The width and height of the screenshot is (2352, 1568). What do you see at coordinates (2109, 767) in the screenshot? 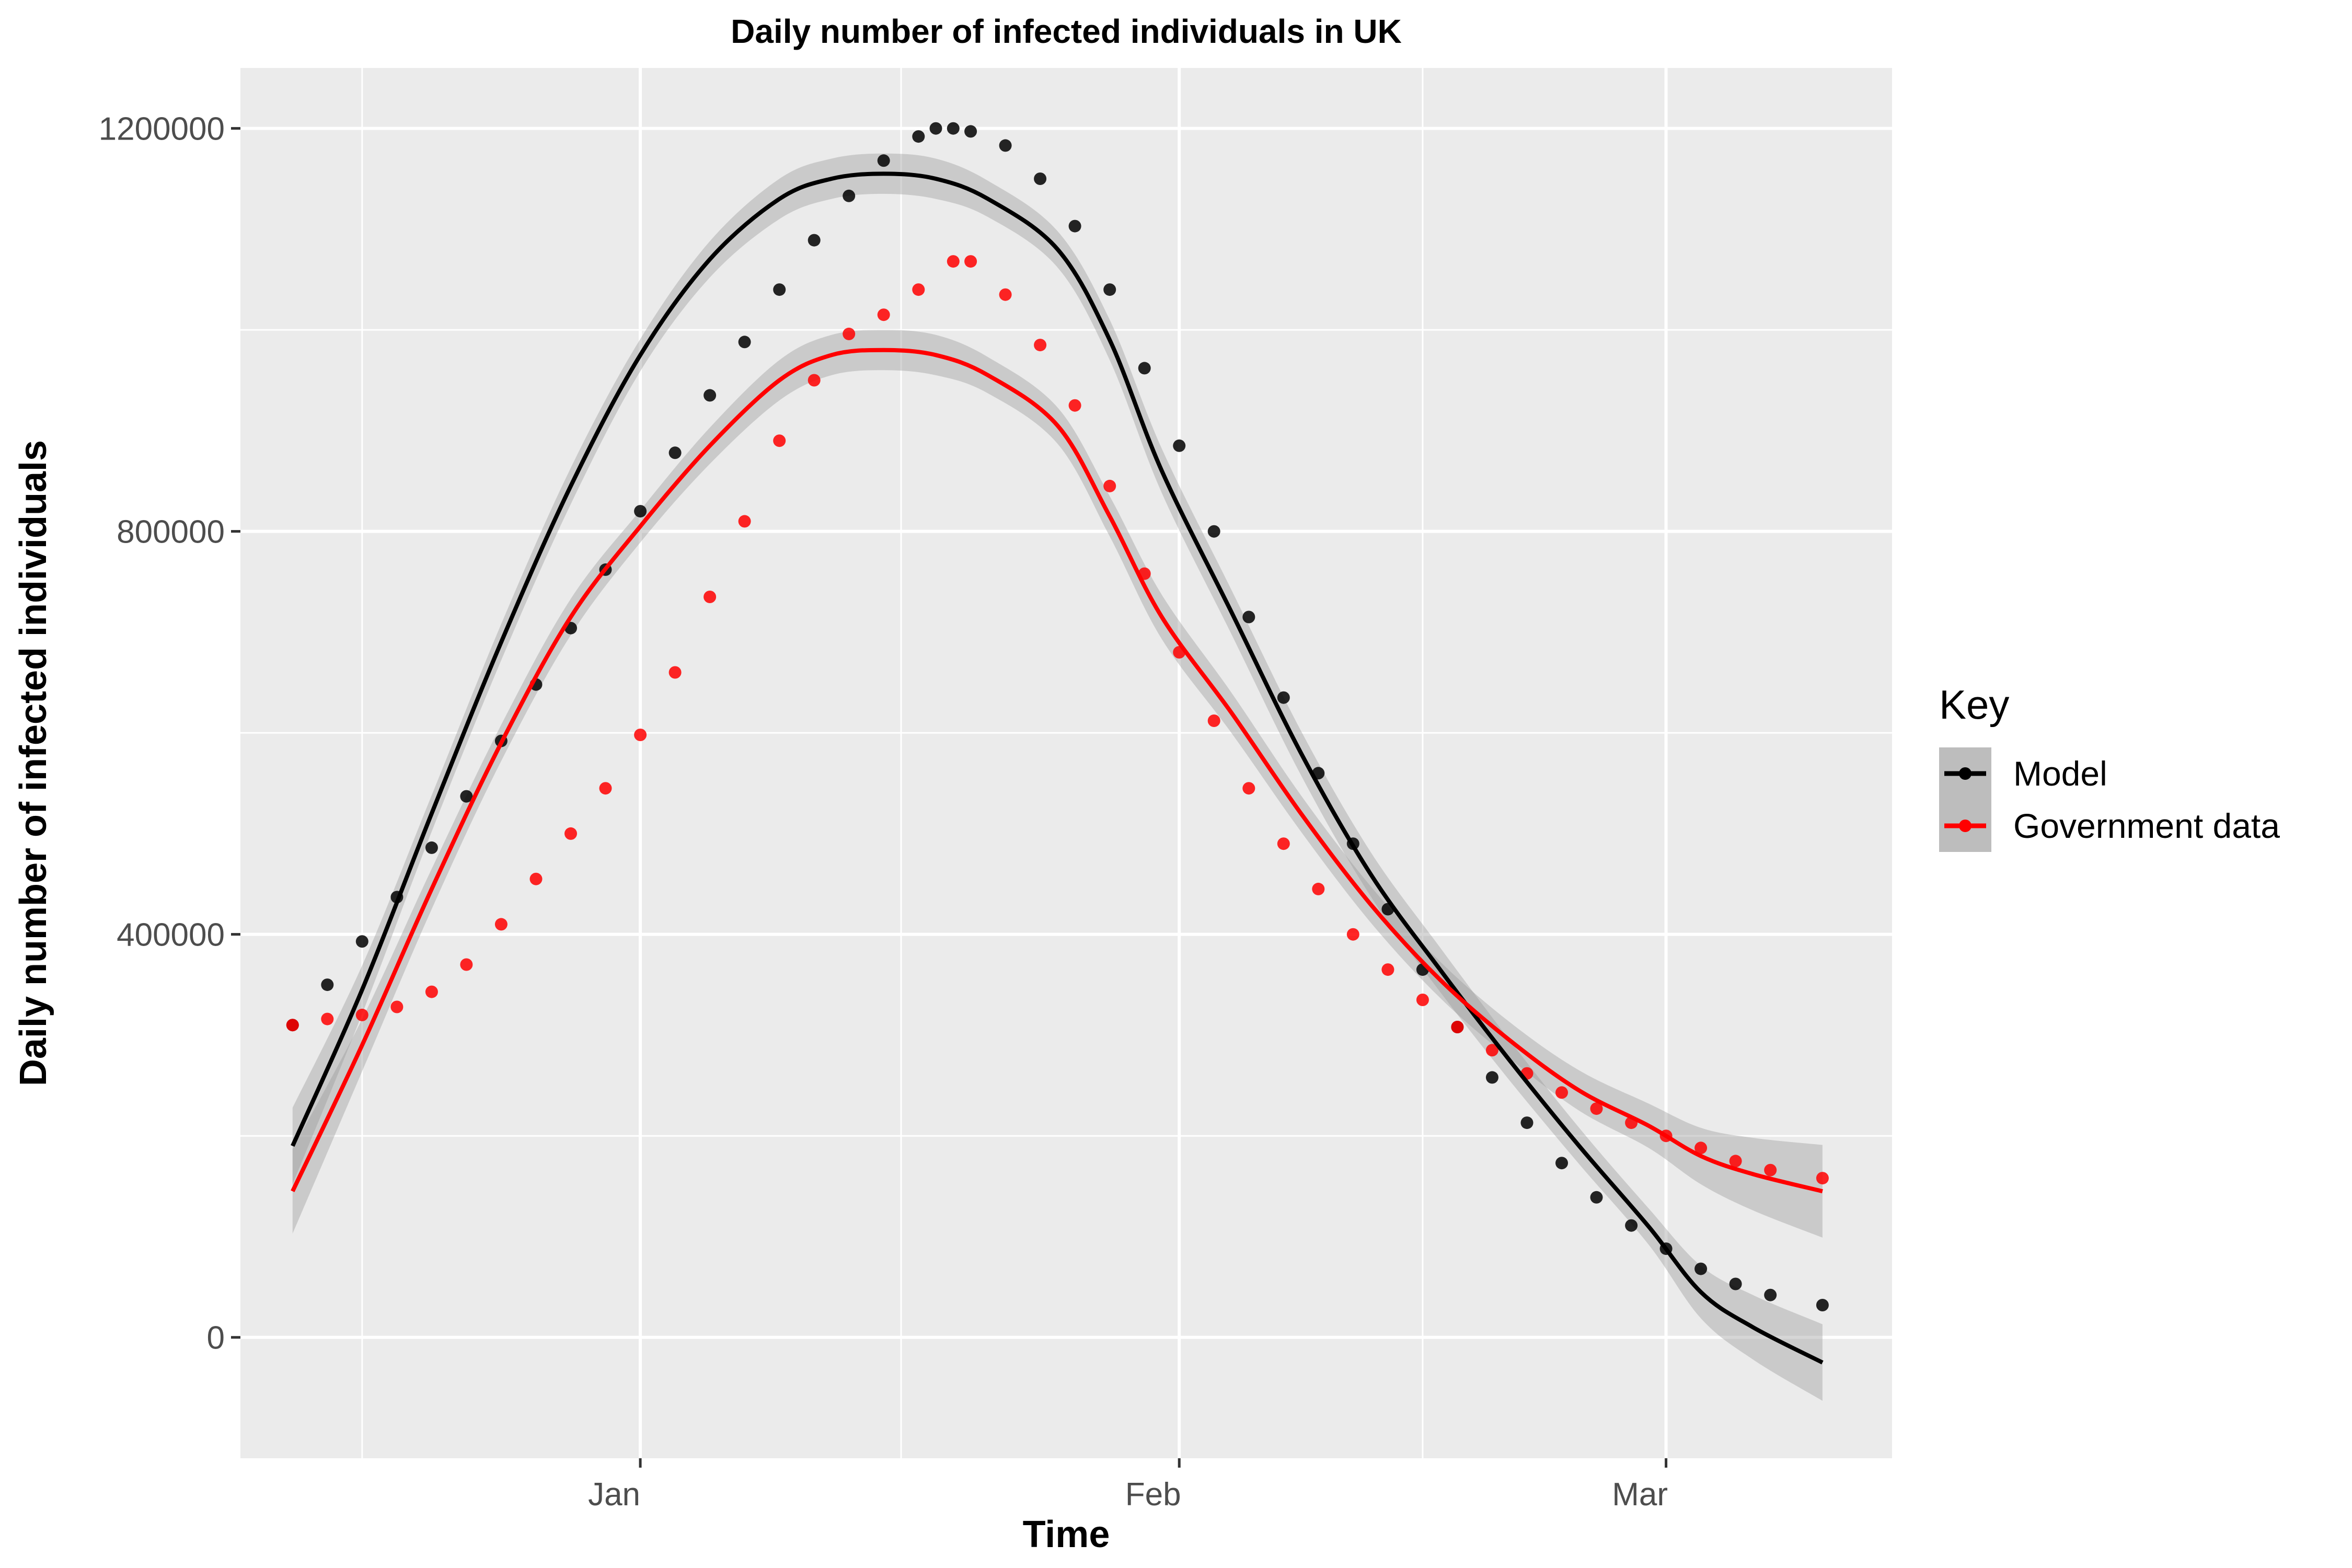
I see `legend: Key Model Government data` at bounding box center [2109, 767].